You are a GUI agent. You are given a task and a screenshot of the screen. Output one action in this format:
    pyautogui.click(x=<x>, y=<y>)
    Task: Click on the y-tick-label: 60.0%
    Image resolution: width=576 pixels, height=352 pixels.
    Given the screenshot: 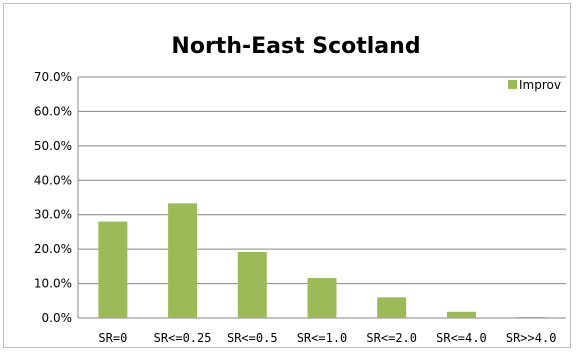 What is the action you would take?
    pyautogui.click(x=53, y=111)
    